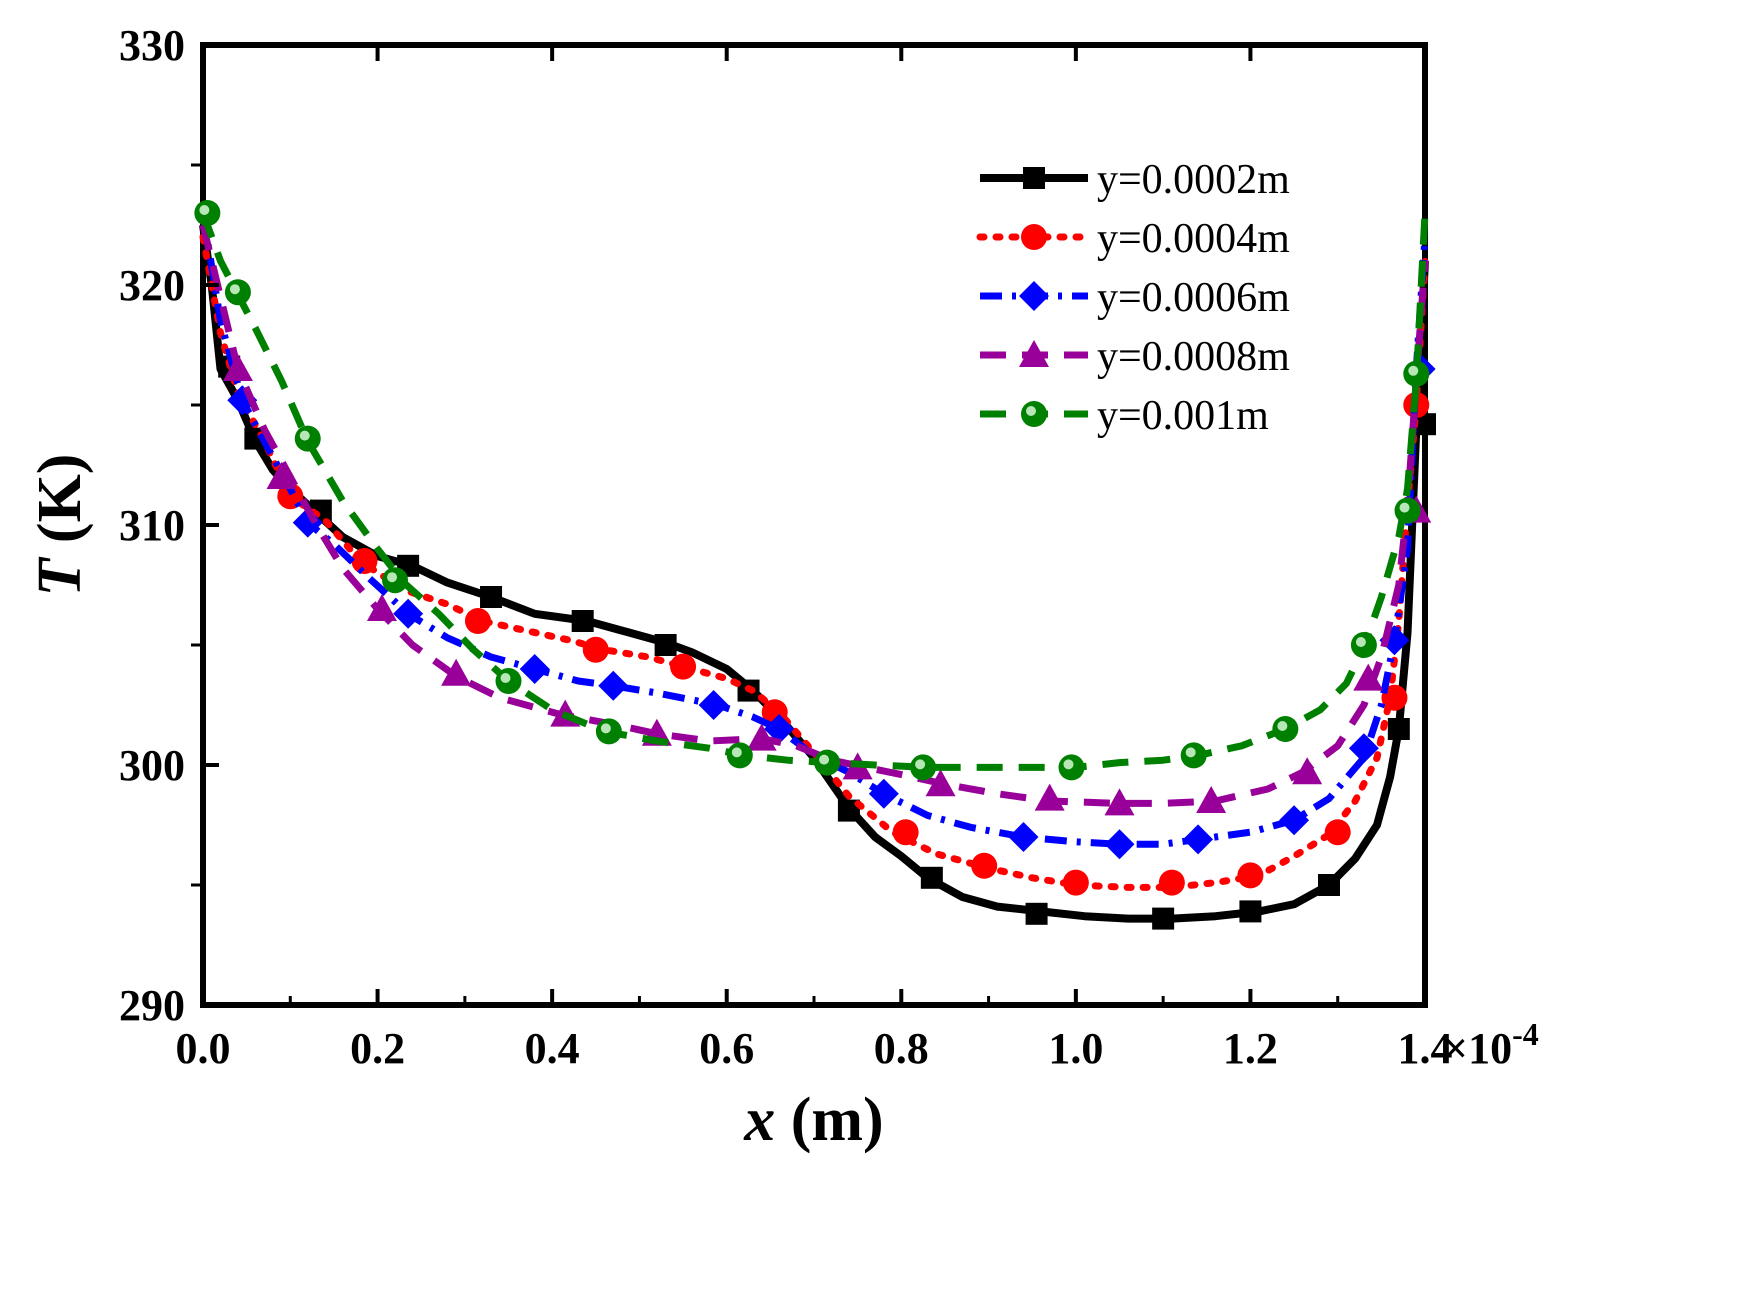  What do you see at coordinates (829, 1120) in the screenshot?
I see `x-axis-unit: (m)` at bounding box center [829, 1120].